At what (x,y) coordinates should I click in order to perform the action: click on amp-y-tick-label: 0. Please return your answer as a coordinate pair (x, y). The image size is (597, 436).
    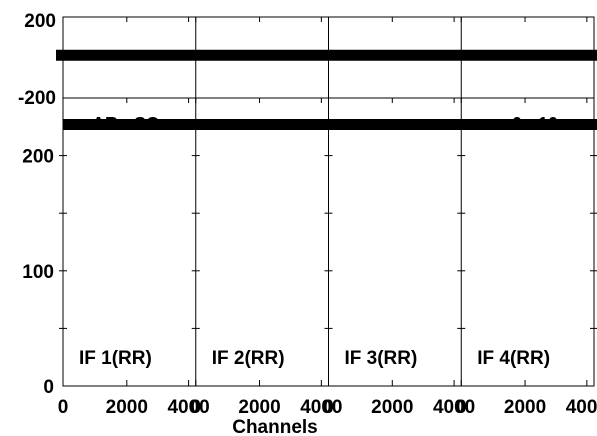
    Looking at the image, I should click on (48, 387).